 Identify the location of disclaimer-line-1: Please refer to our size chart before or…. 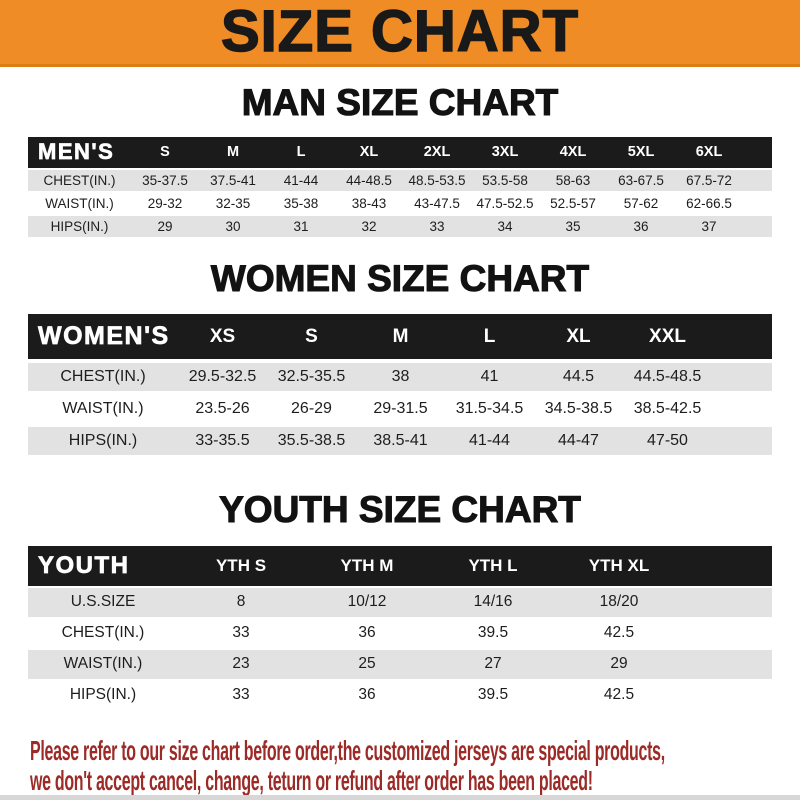
(347, 750).